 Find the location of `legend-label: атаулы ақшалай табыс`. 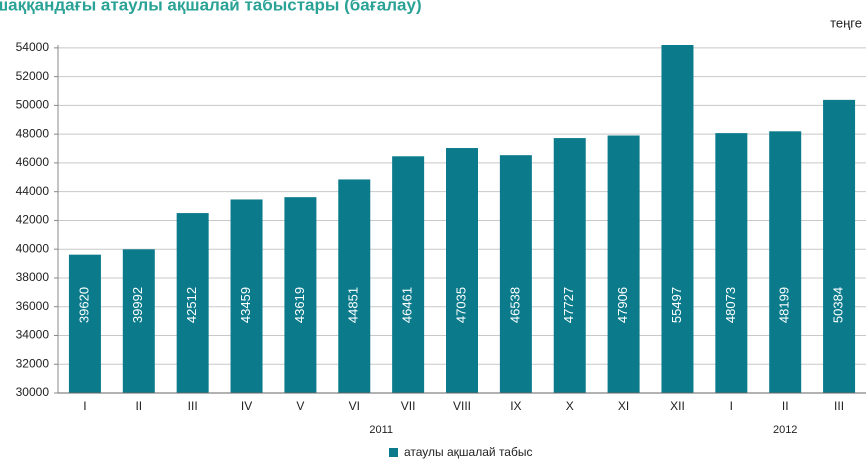

legend-label: атаулы ақшалай табыс is located at coordinates (468, 452).